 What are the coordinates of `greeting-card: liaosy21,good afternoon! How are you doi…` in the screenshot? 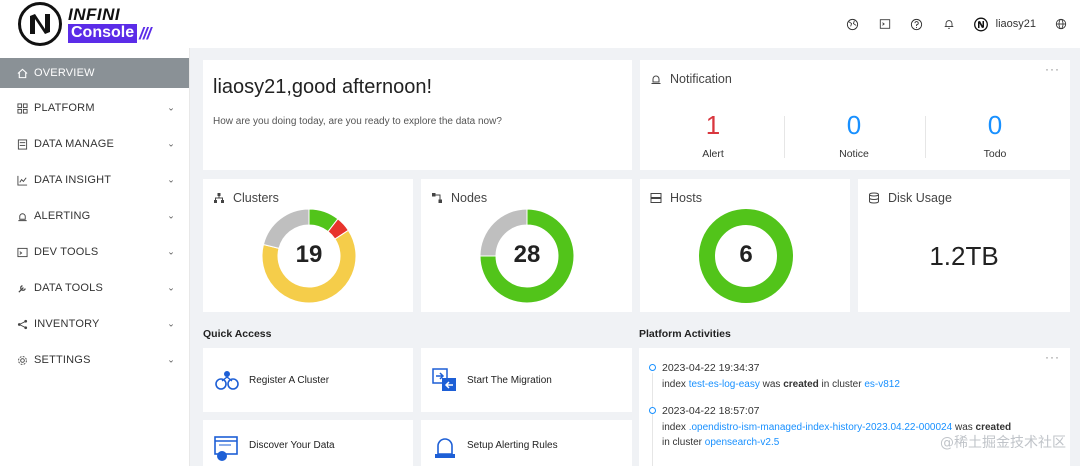 It's located at (417, 115).